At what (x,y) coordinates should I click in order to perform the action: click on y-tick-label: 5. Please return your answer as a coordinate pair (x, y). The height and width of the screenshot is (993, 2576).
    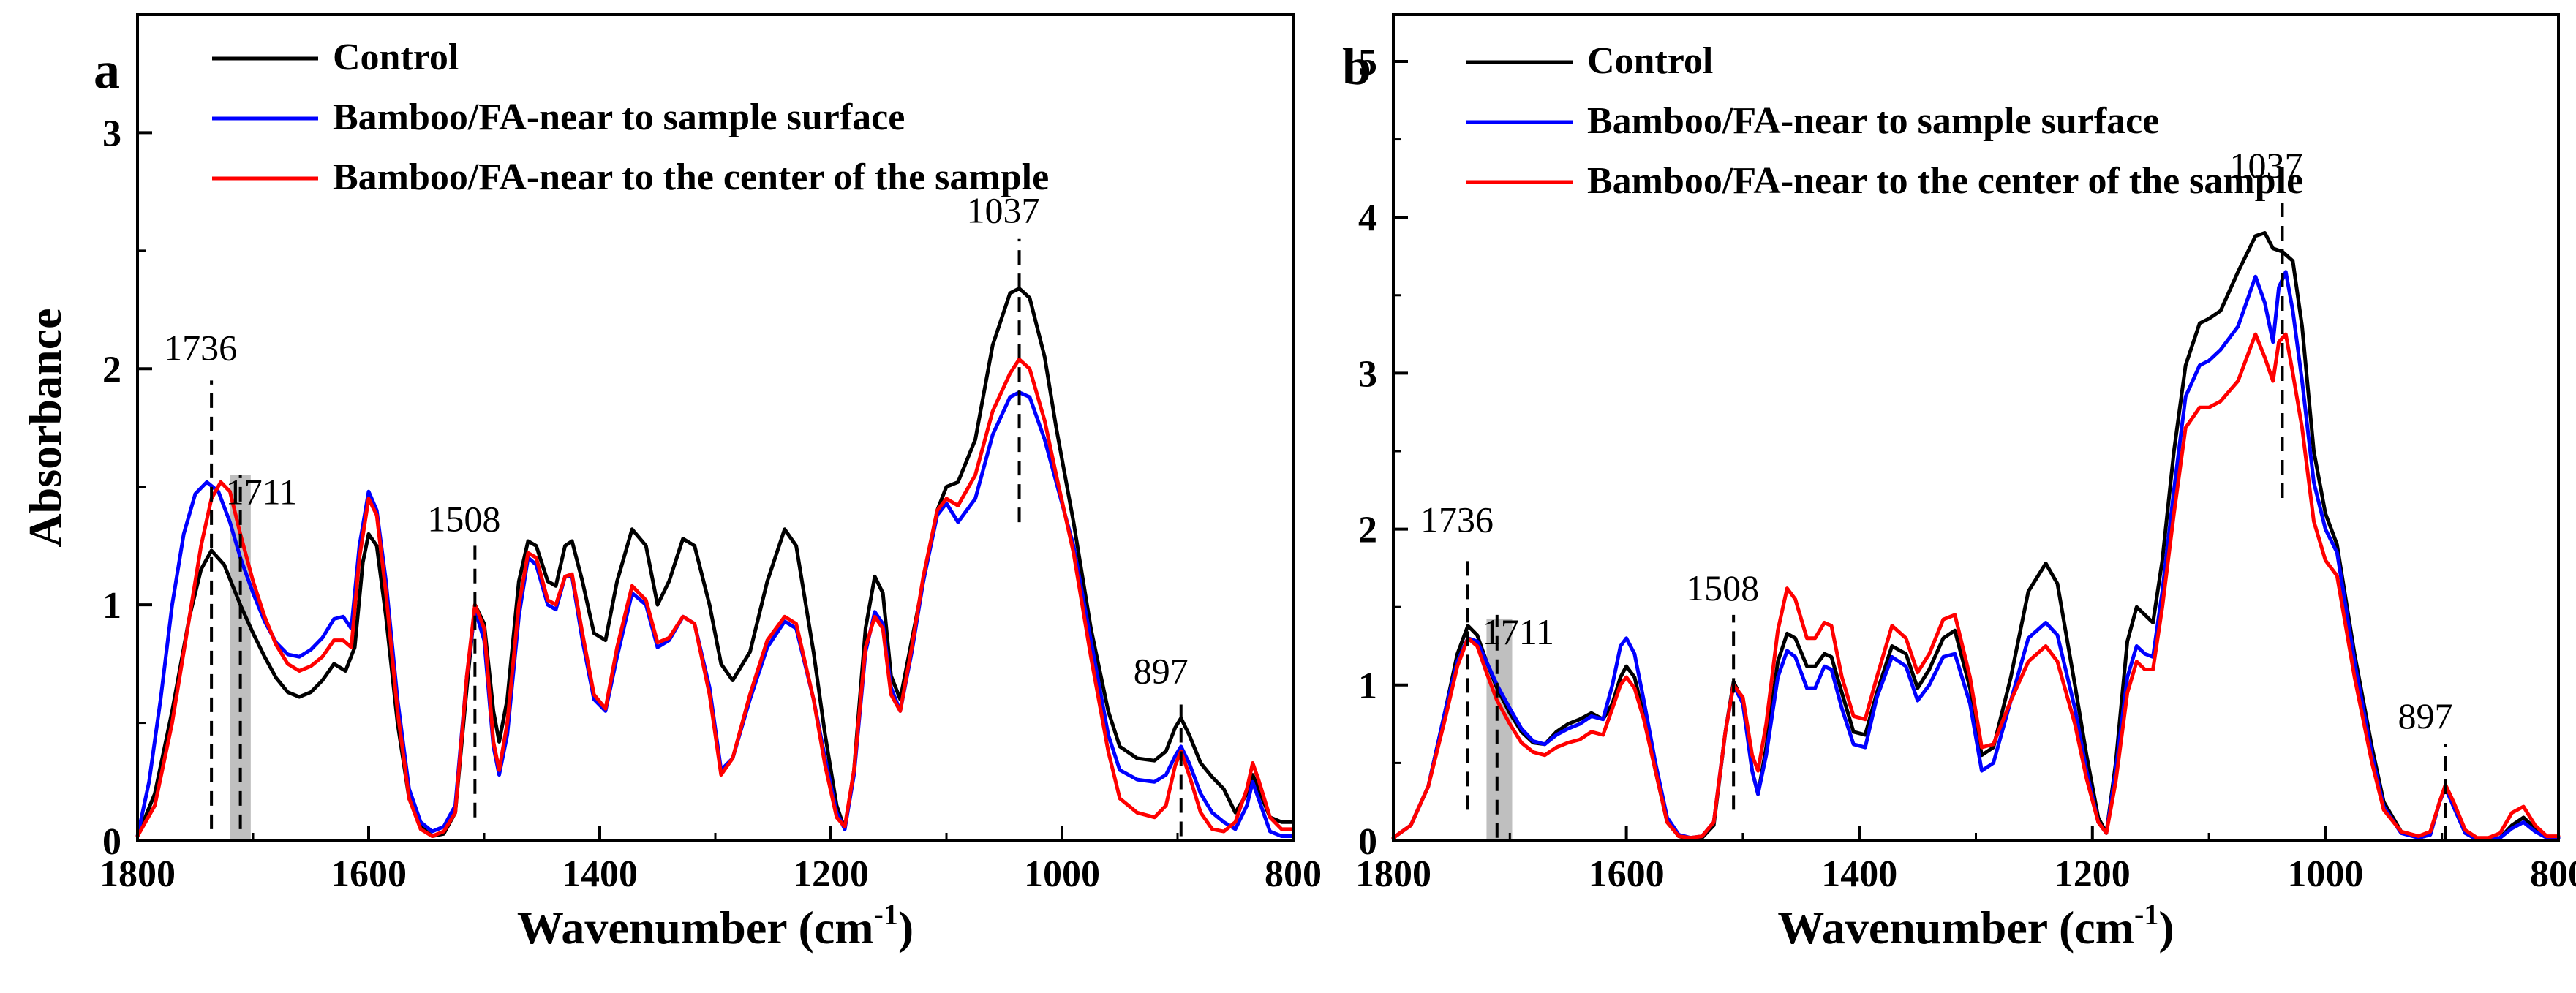
    Looking at the image, I should click on (1367, 62).